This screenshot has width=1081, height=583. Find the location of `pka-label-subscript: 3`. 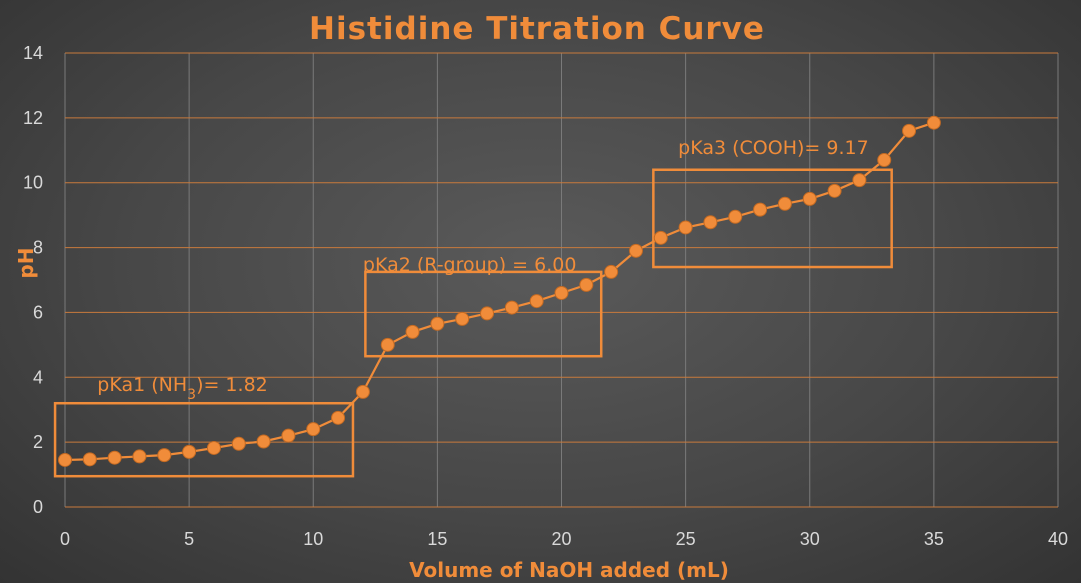

pka-label-subscript: 3 is located at coordinates (191, 395).